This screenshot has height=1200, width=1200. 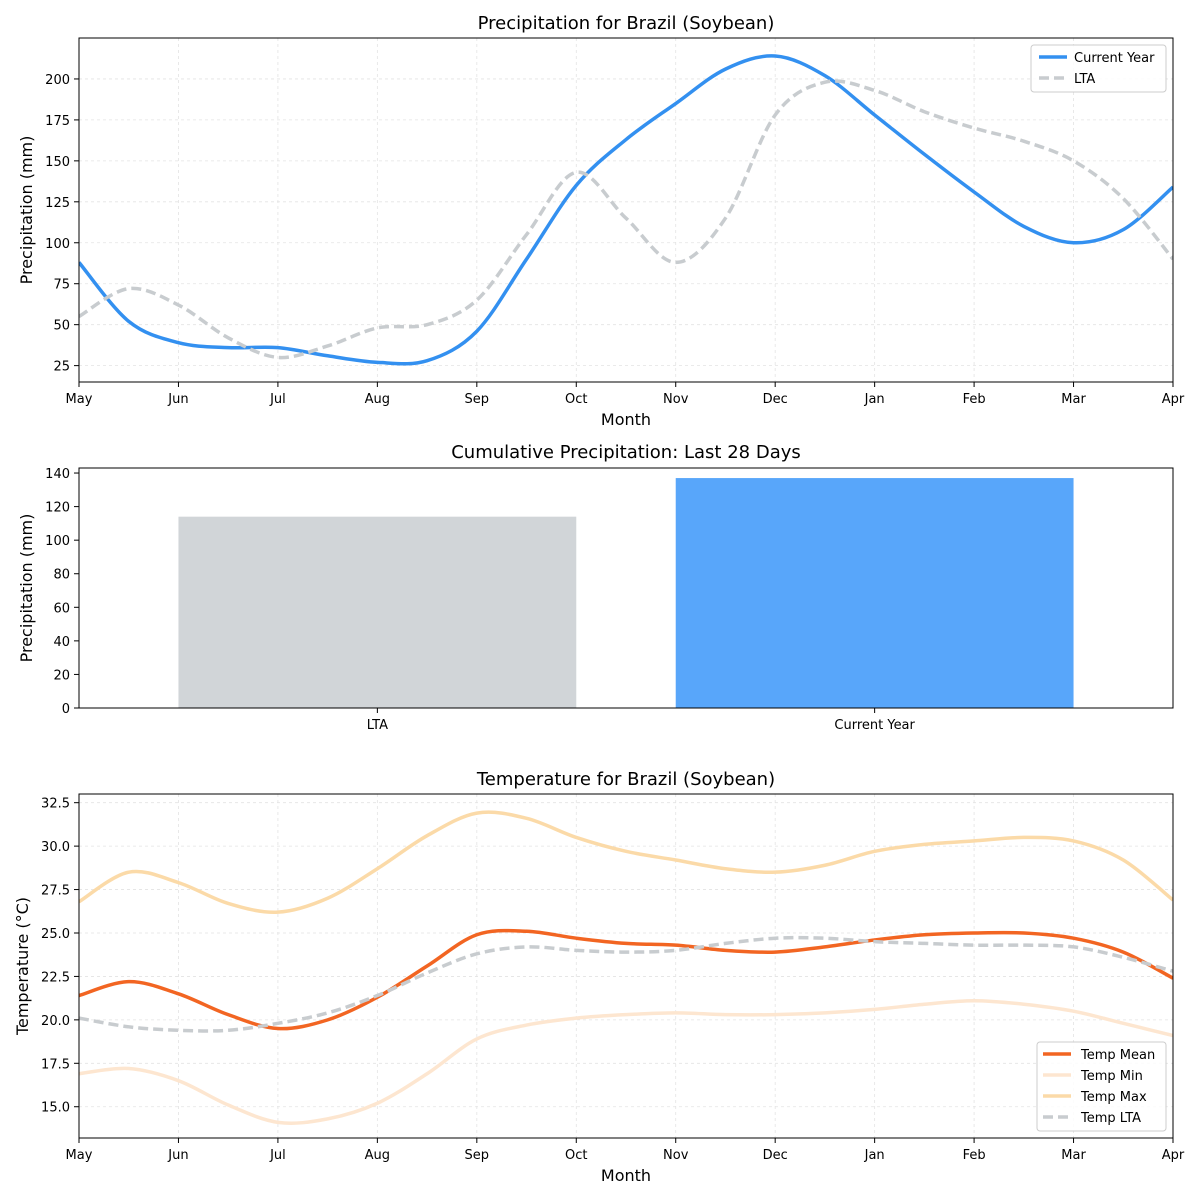 I want to click on x-tick-label: Current Year, so click(x=874, y=725).